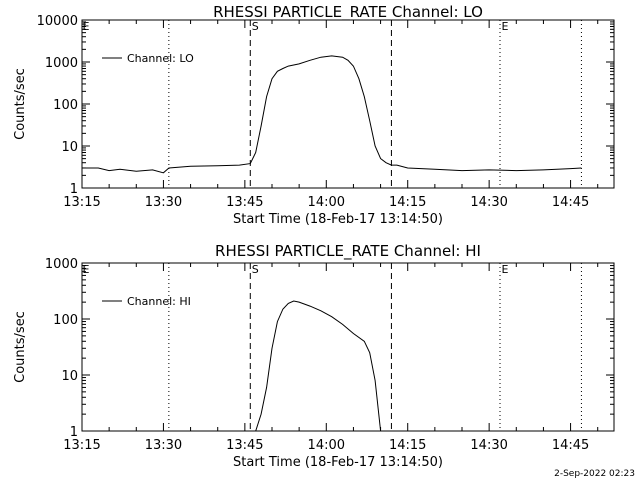 This screenshot has height=480, width=640. Describe the element at coordinates (57, 21) in the screenshot. I see `y-tick-label: 10000` at that location.